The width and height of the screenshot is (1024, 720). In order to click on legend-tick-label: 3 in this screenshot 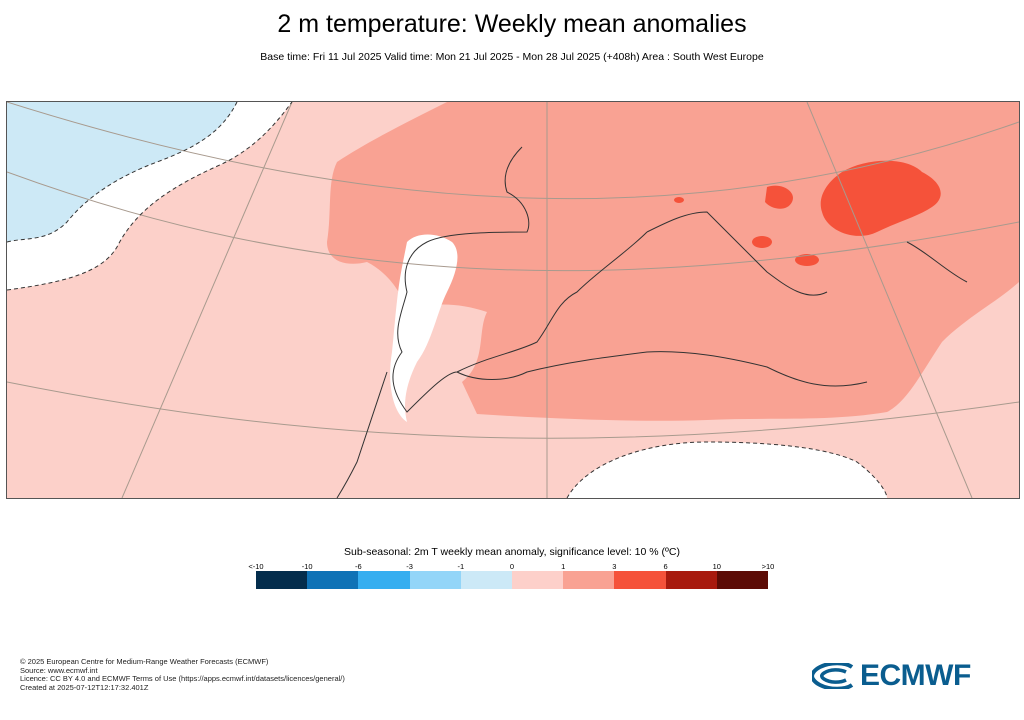, I will do `click(614, 566)`.